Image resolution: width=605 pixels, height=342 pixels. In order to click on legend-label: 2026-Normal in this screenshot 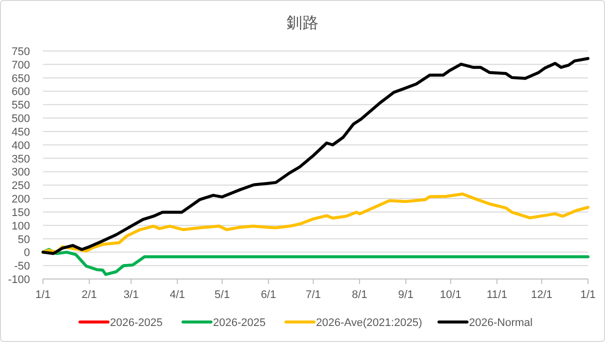, I will do `click(501, 323)`.